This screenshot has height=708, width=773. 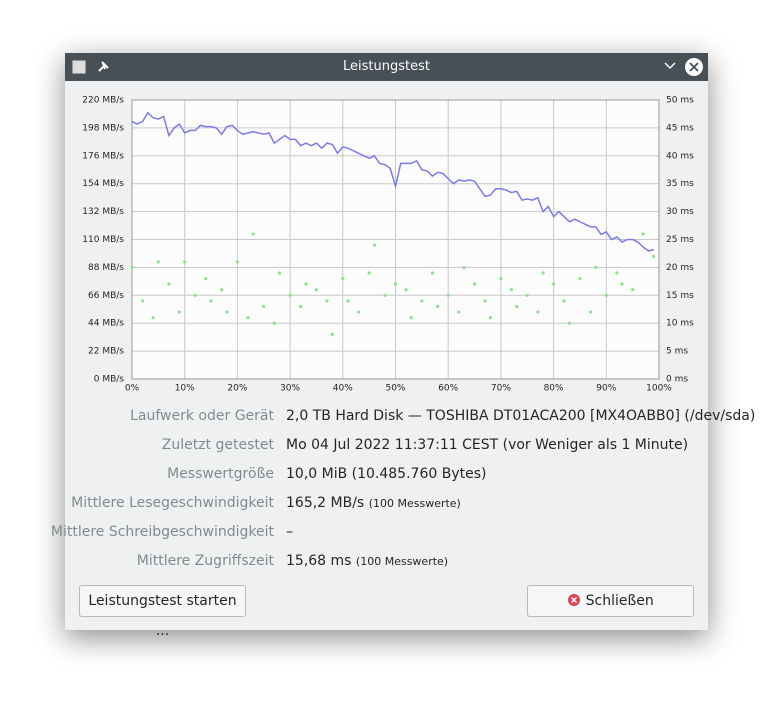 I want to click on y-tick-label: 220 MB/s, so click(x=103, y=101).